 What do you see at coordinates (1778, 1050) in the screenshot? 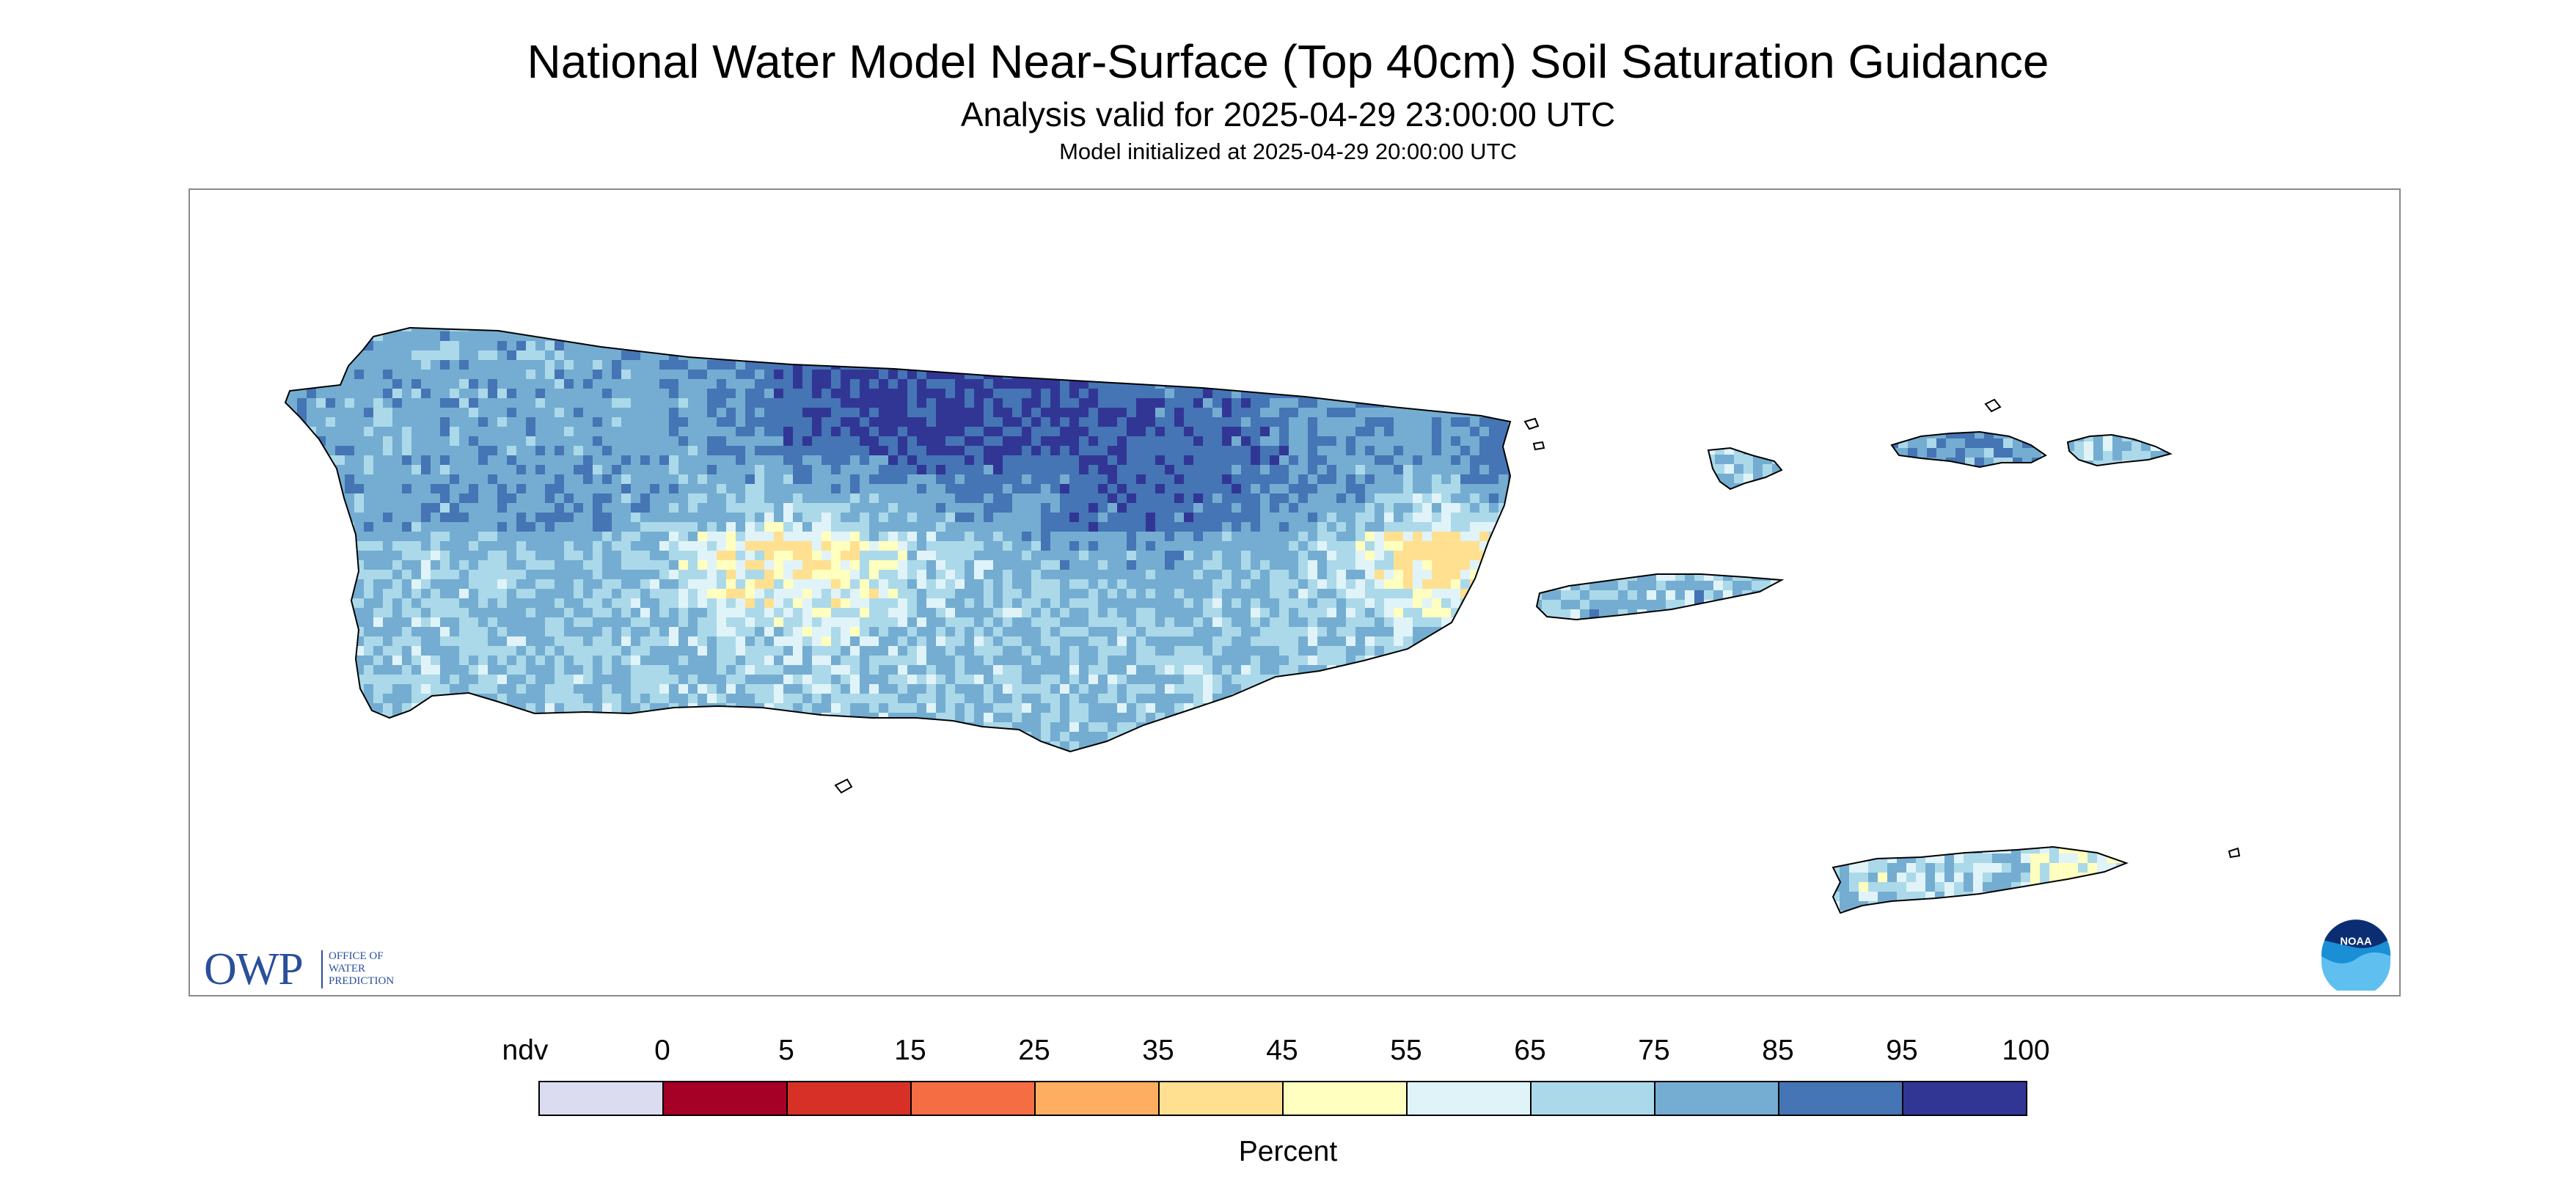
I see `colorbar-tick-label: 85` at bounding box center [1778, 1050].